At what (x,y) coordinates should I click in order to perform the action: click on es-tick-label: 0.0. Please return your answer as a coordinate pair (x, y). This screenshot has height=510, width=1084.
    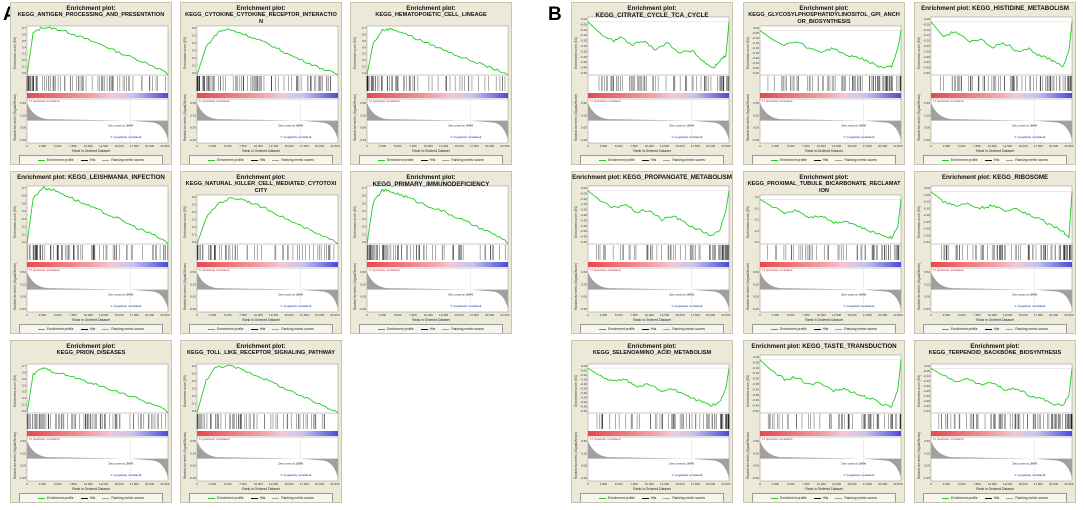
    Looking at the image, I should click on (194, 242).